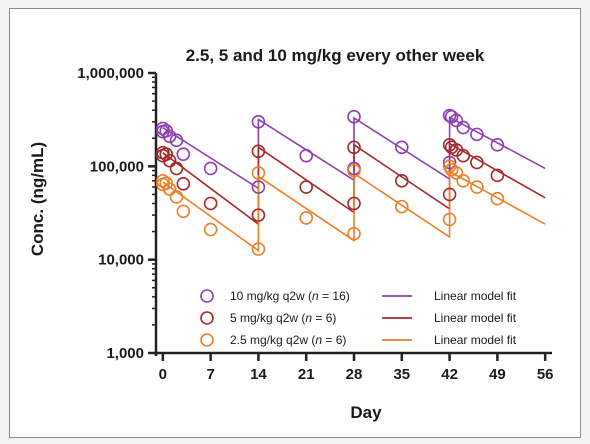 This screenshot has height=444, width=590. I want to click on x-tick-label: 7, so click(210, 374).